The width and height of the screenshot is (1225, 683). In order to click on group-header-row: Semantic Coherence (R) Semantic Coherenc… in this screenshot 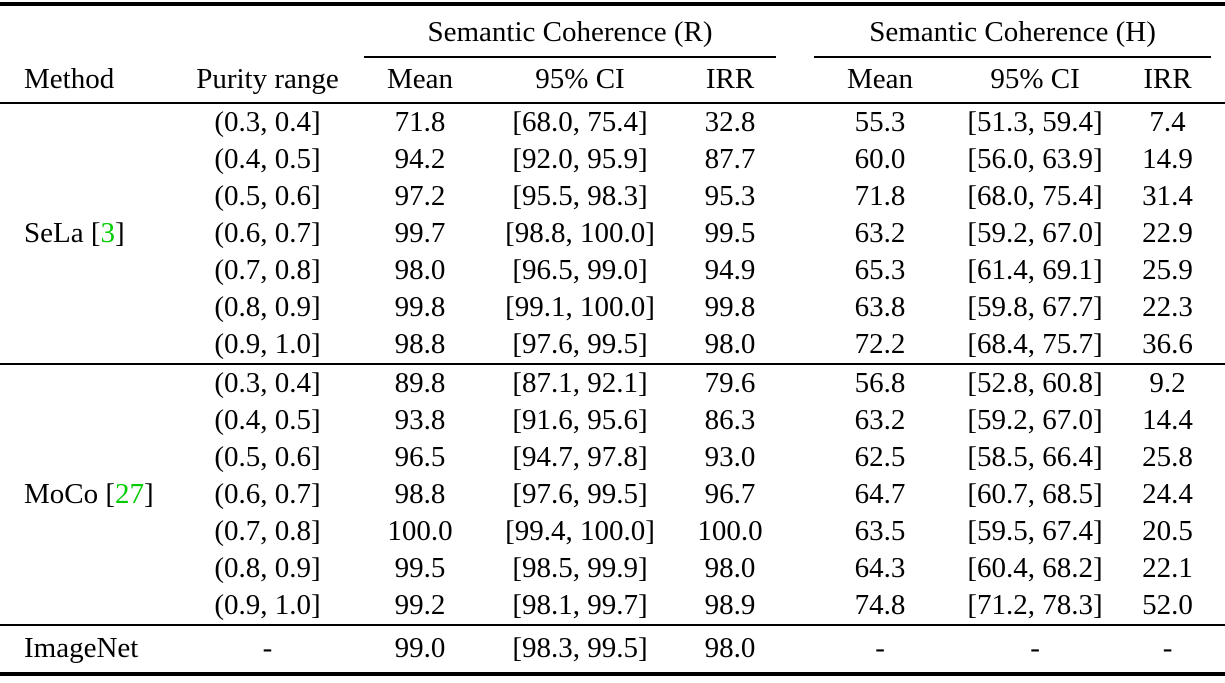, I will do `click(612, 31)`.